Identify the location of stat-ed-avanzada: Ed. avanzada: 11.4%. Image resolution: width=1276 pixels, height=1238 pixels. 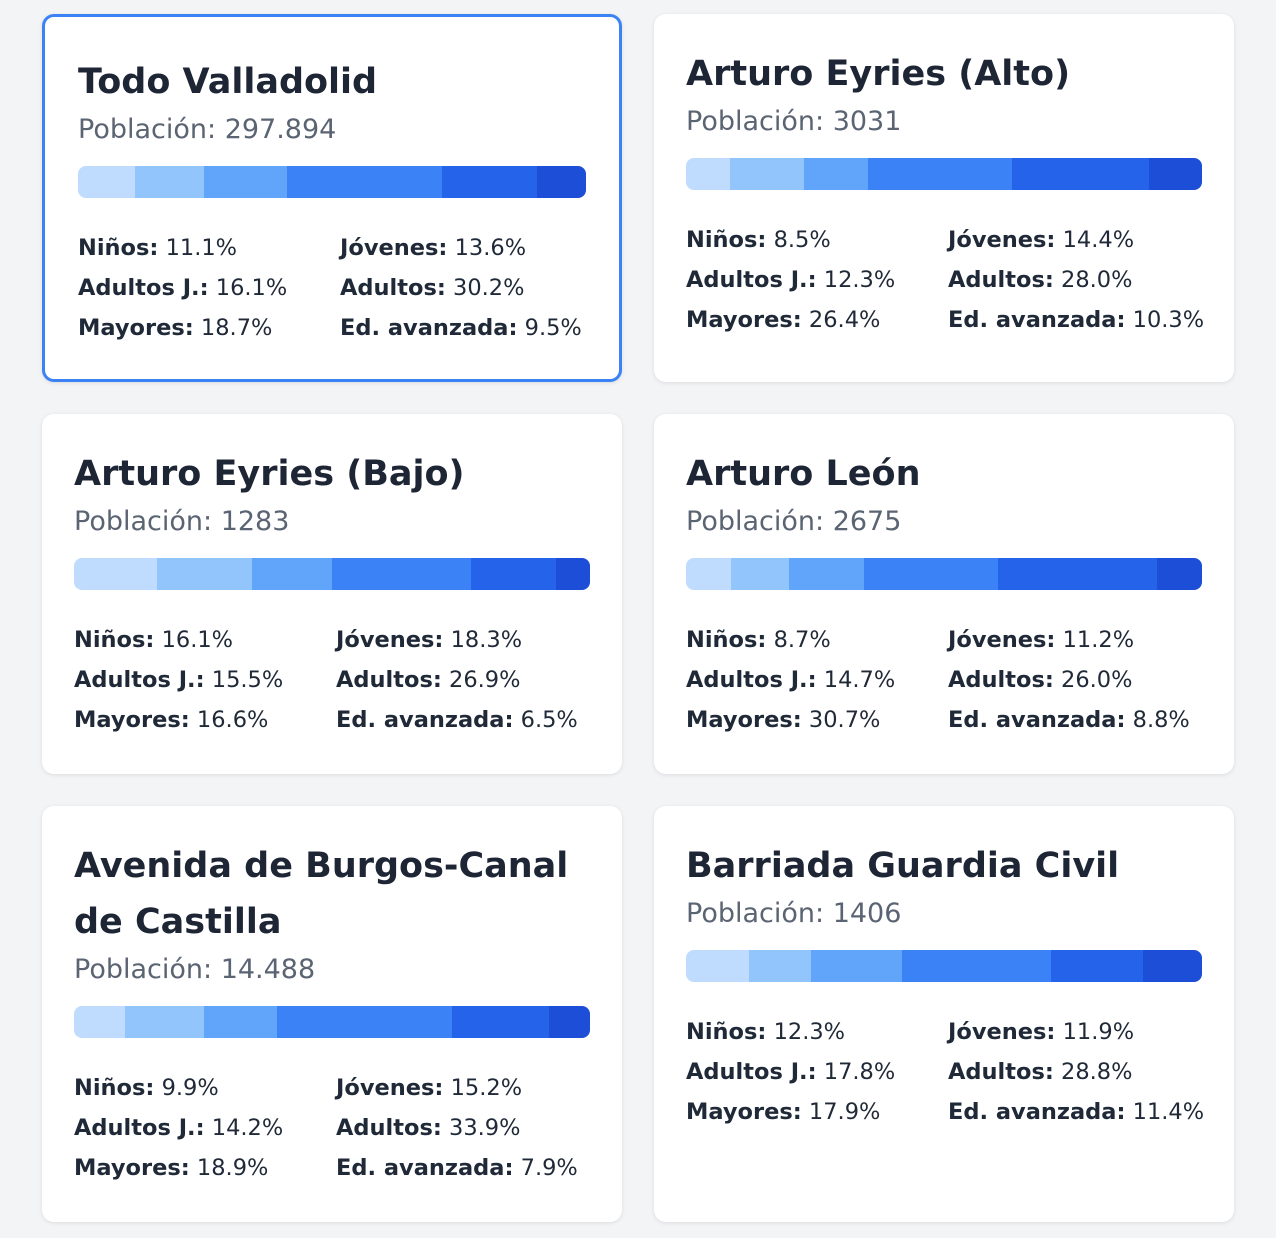
(1076, 1112).